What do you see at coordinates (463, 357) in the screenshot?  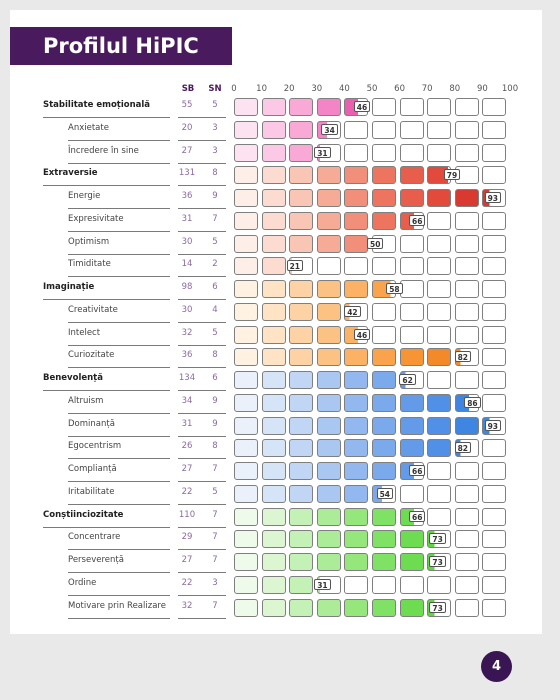 I see `score-marker: 82` at bounding box center [463, 357].